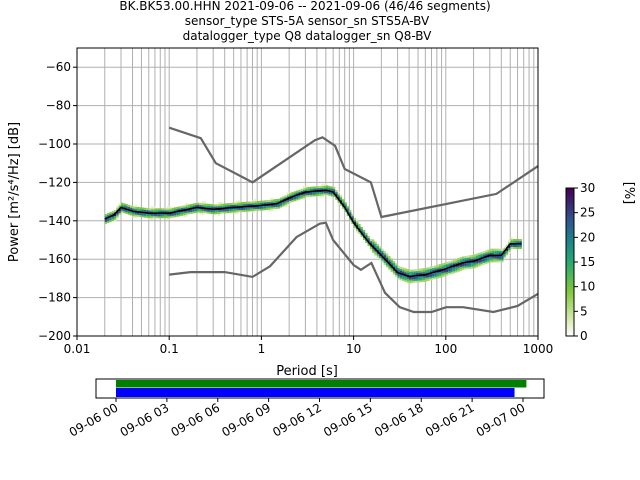 The image size is (640, 480). I want to click on y-tick-label: −200, so click(54, 336).